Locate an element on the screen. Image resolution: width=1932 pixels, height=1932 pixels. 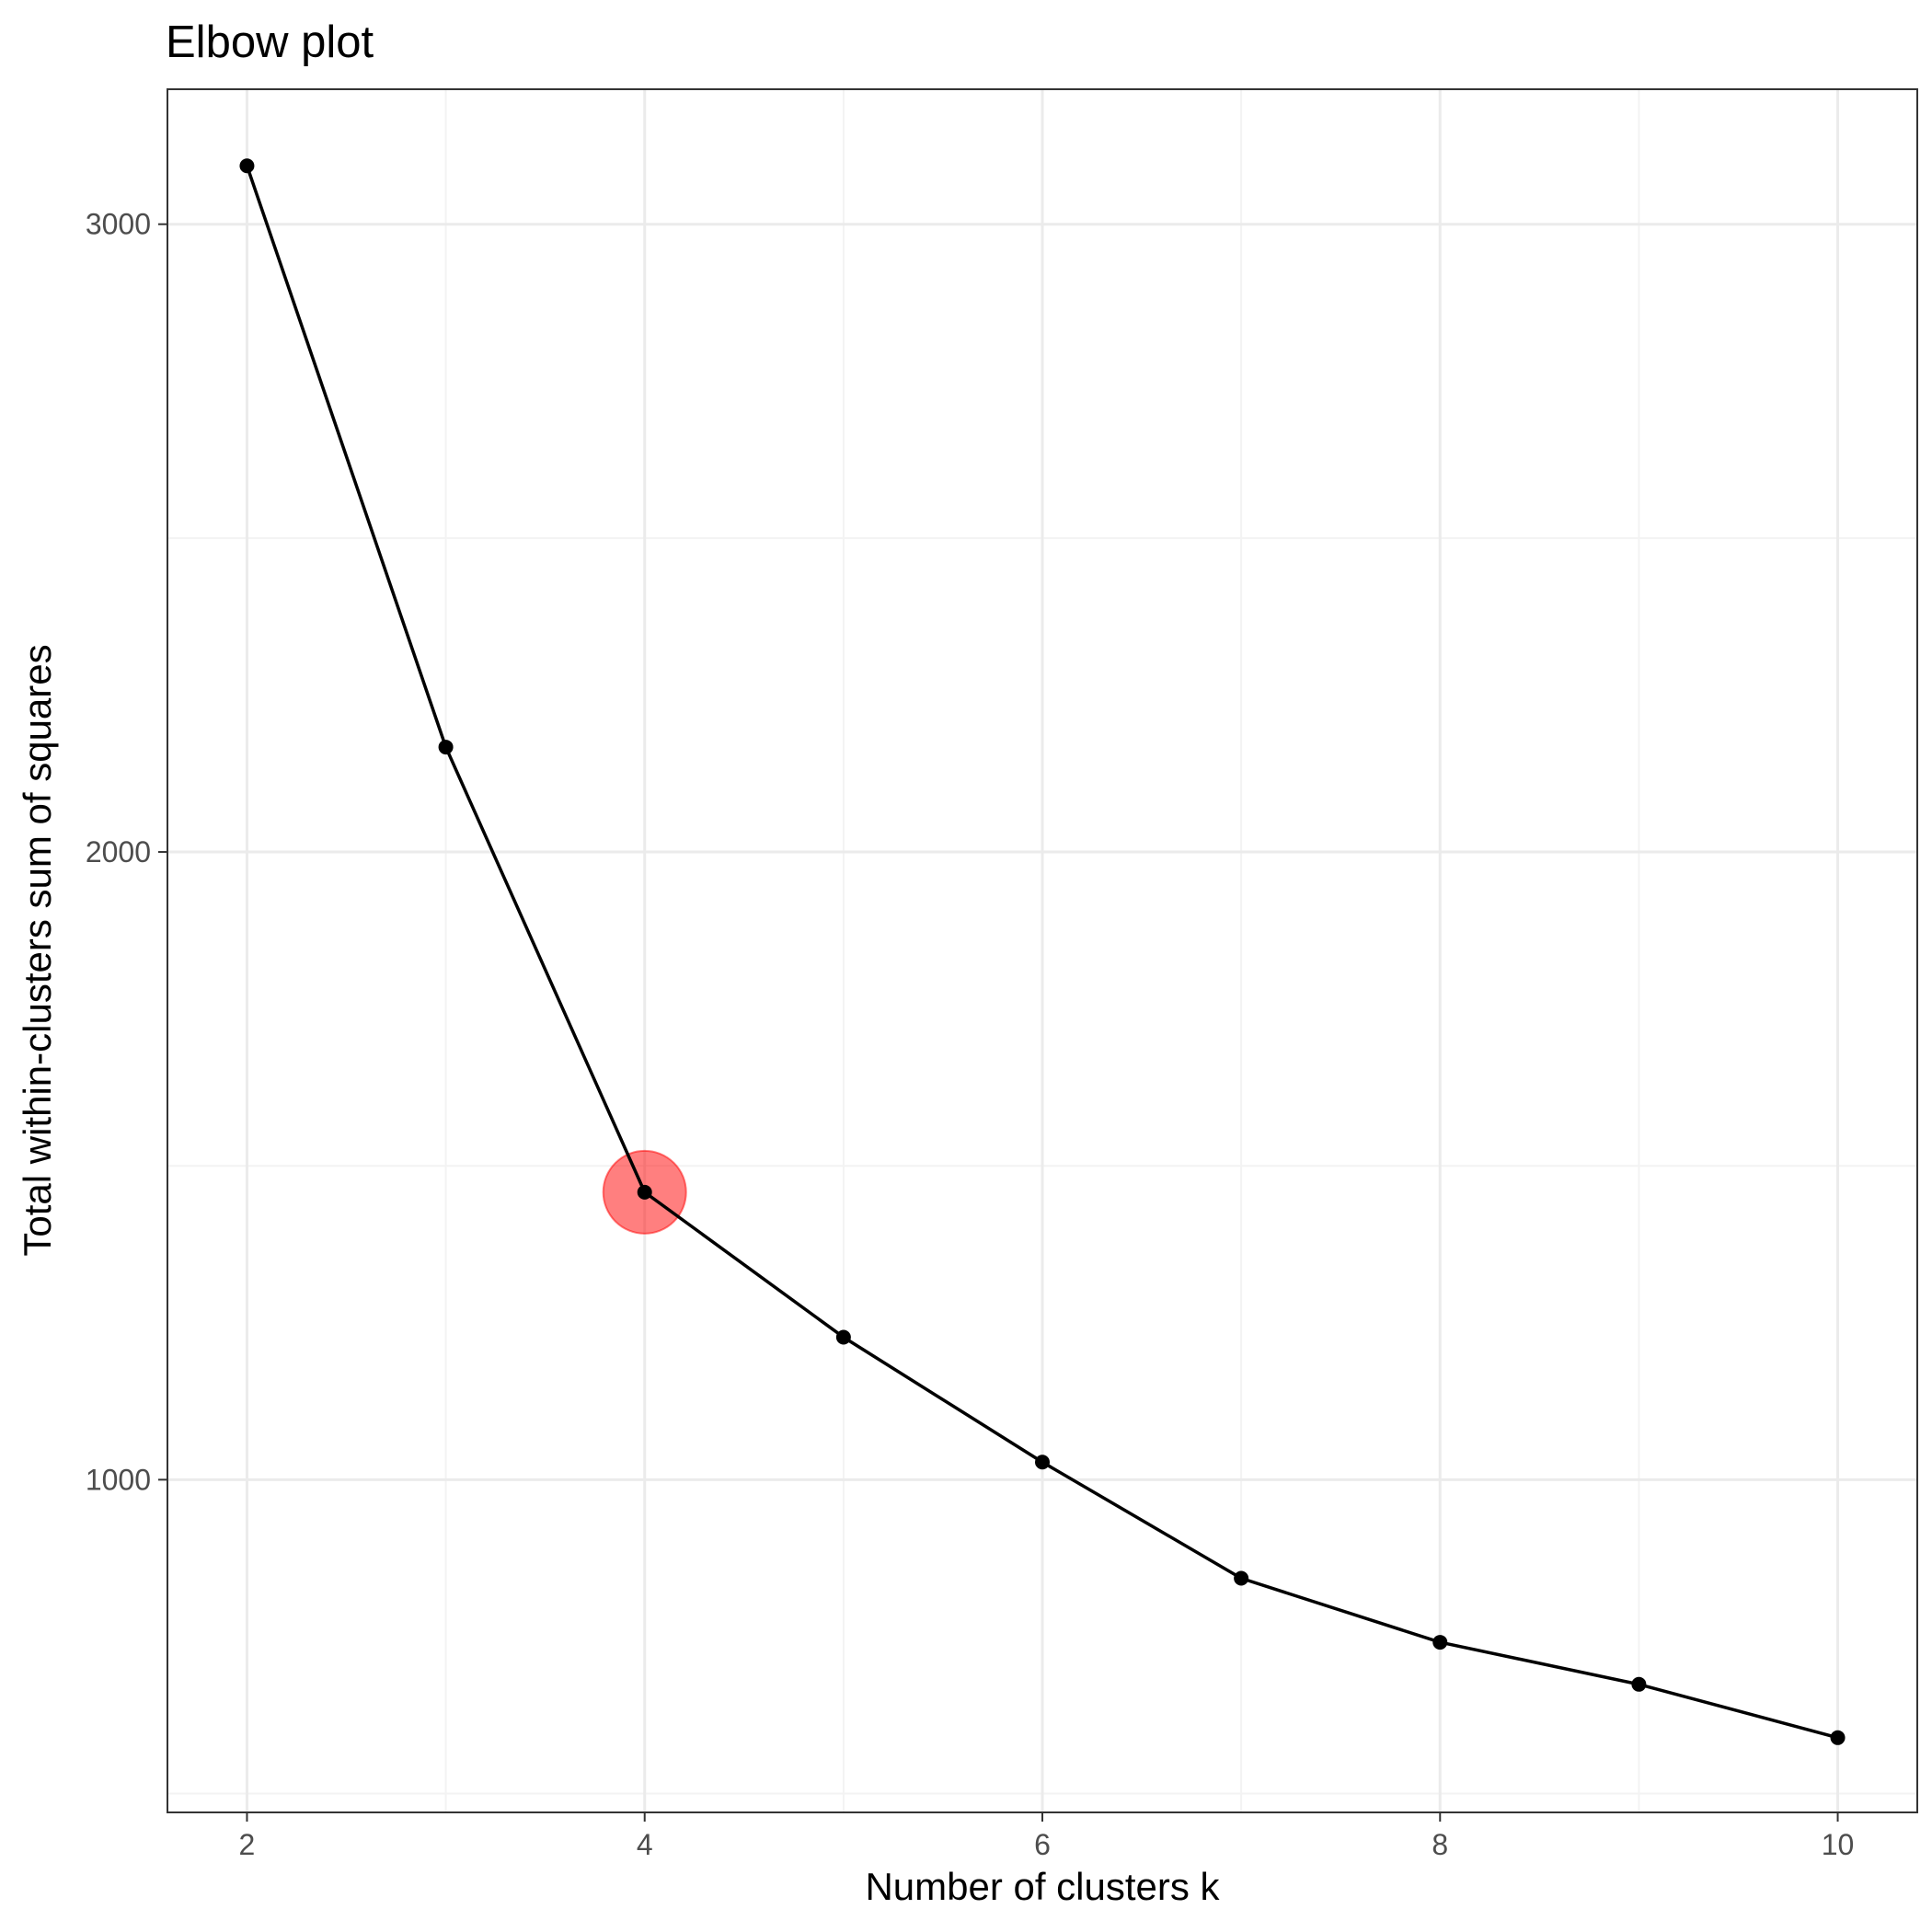
x-tick-label: 6 is located at coordinates (1042, 1844).